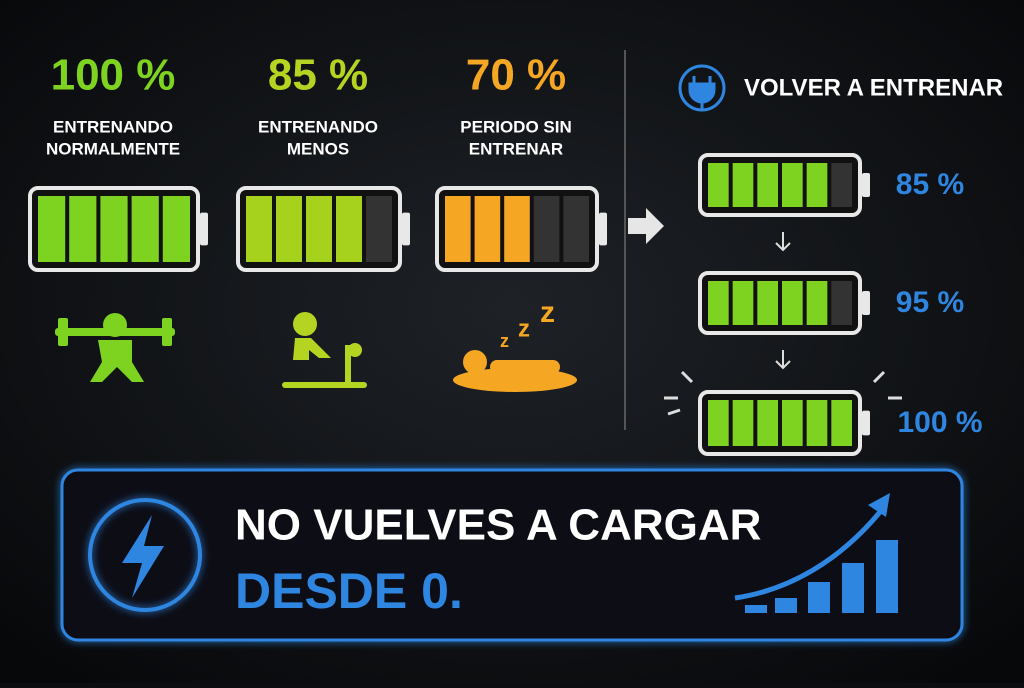  What do you see at coordinates (318, 75) in the screenshot?
I see `percent: 85 %` at bounding box center [318, 75].